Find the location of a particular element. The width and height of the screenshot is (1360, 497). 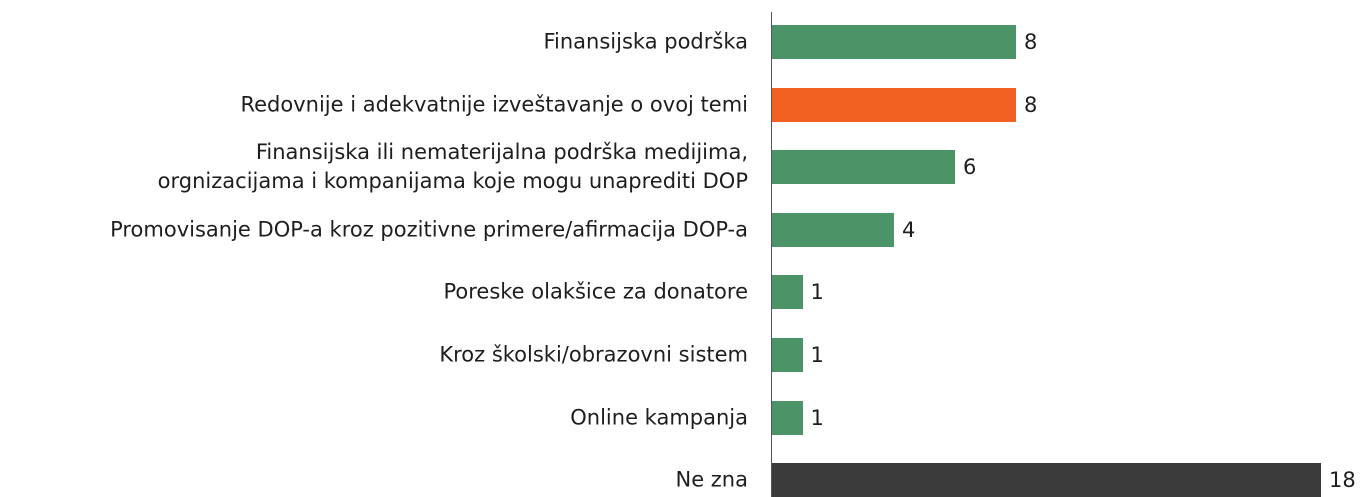

value-label: 6 is located at coordinates (970, 167).